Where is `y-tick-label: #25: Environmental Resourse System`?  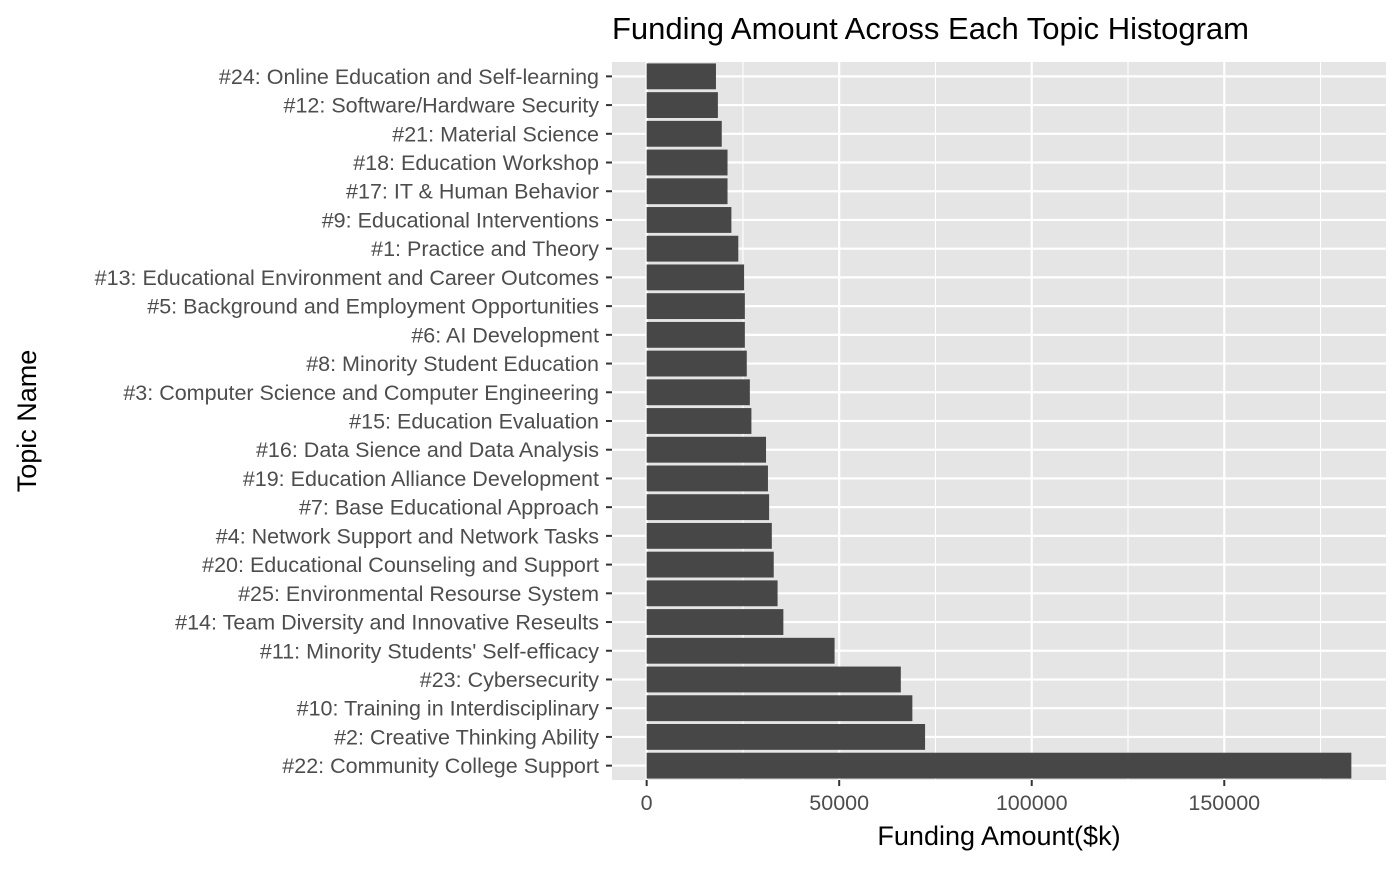 y-tick-label: #25: Environmental Resourse System is located at coordinates (418, 594).